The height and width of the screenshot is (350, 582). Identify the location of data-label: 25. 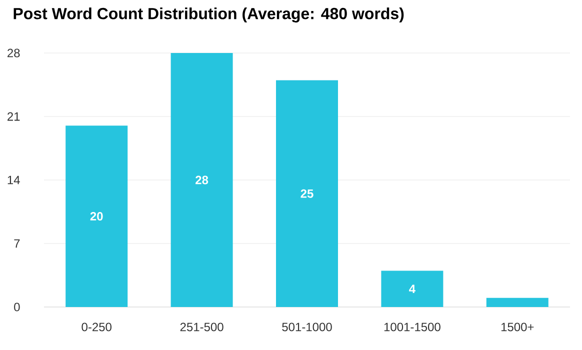
(307, 193).